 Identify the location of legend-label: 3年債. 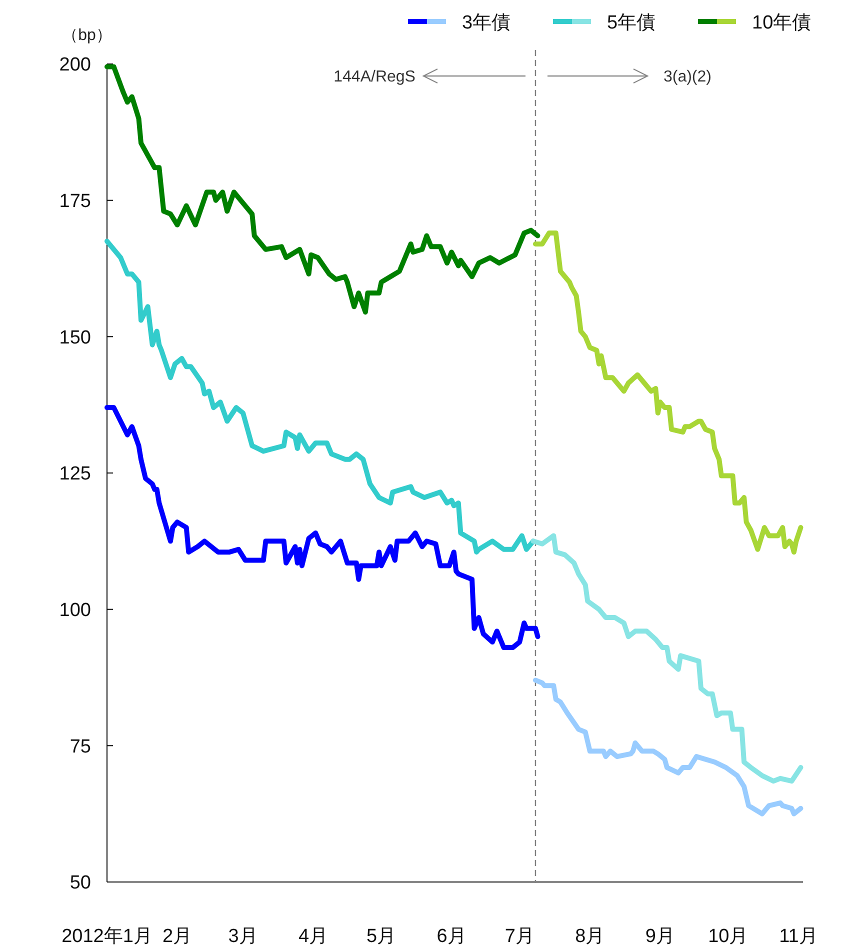
(486, 23).